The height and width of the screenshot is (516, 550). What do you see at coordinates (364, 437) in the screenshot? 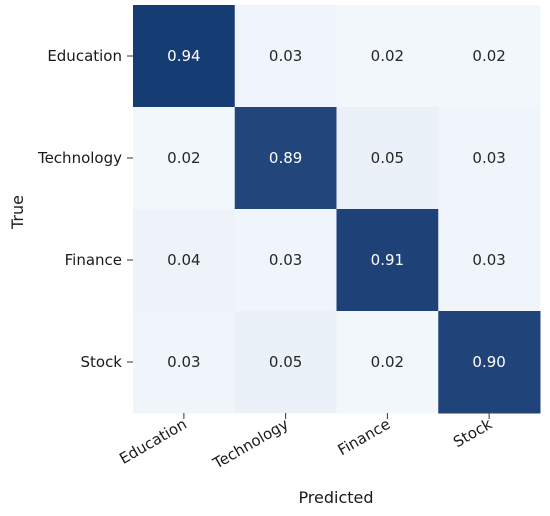
I see `x-tick-label: Finance` at bounding box center [364, 437].